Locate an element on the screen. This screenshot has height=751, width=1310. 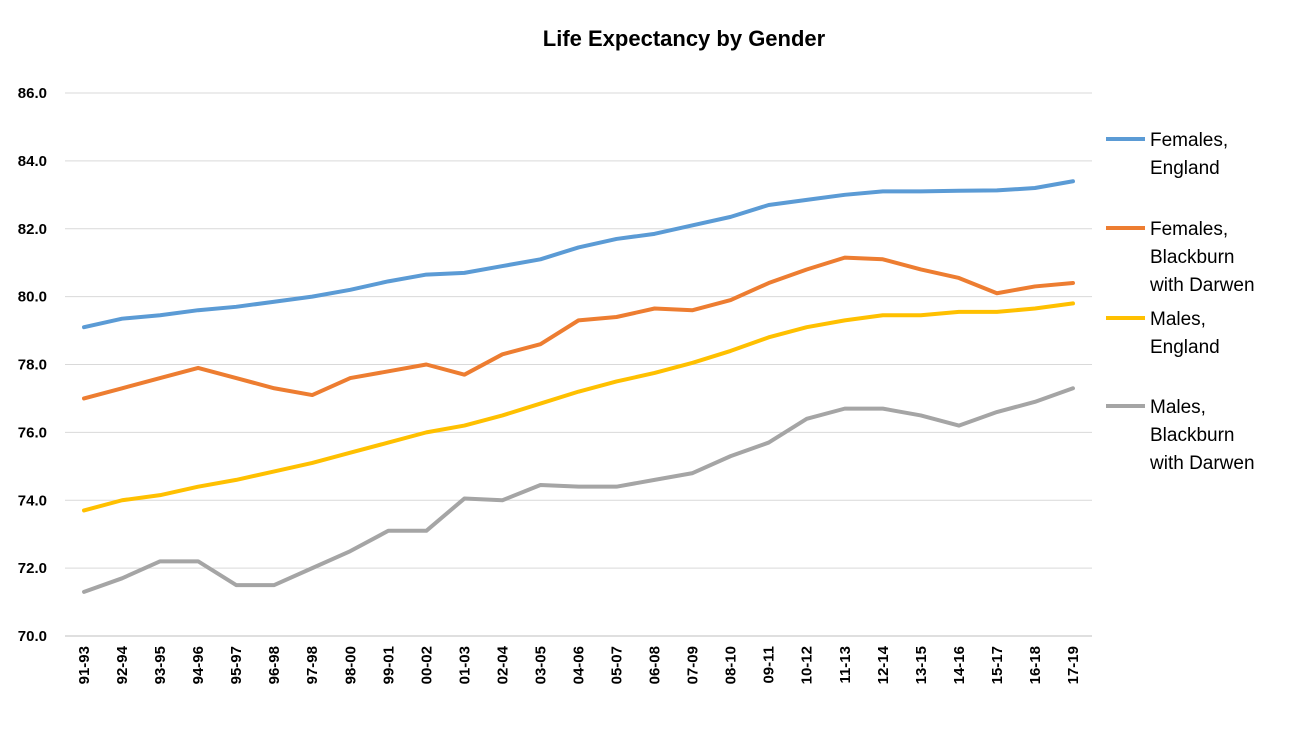
x-tick-label: 07-09 is located at coordinates (693, 665).